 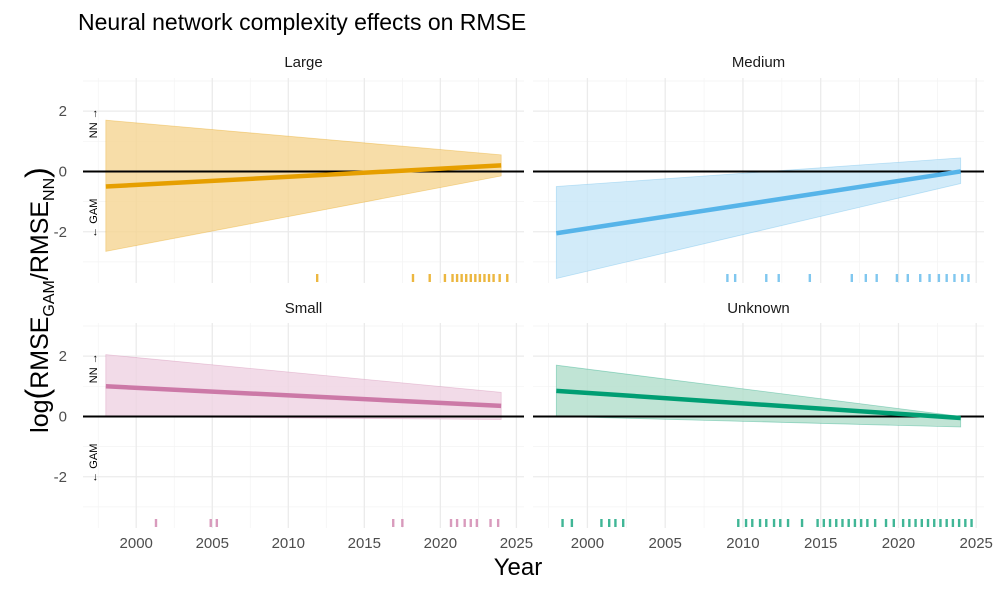 What do you see at coordinates (40, 353) in the screenshot?
I see `y-title-rmse-1: RMSE` at bounding box center [40, 353].